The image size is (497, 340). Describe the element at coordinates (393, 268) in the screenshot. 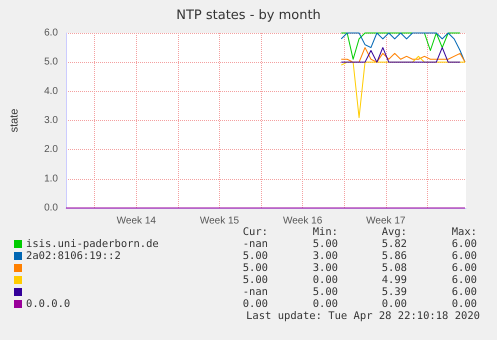

I see `text: 5.08` at that location.